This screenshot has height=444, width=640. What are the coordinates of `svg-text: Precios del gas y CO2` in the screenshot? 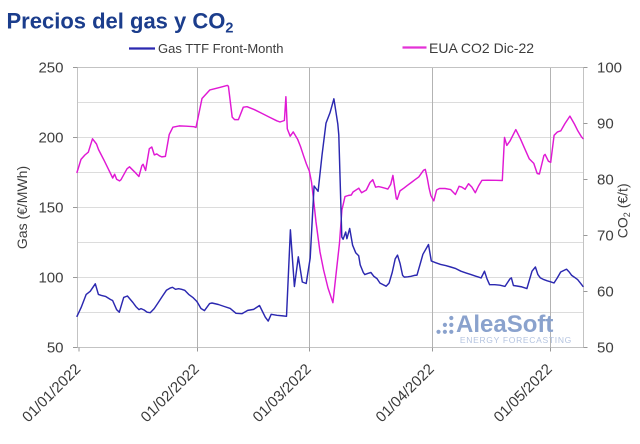 It's located at (120, 23).